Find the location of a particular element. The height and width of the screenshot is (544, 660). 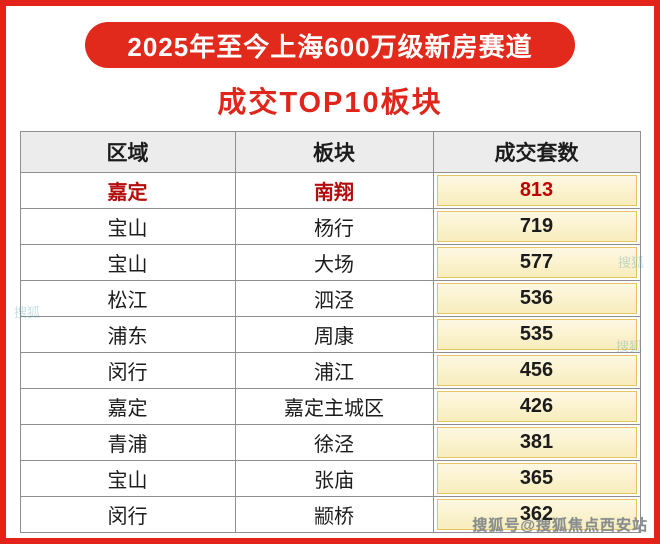

block-cell: 颛桥 is located at coordinates (334, 514).